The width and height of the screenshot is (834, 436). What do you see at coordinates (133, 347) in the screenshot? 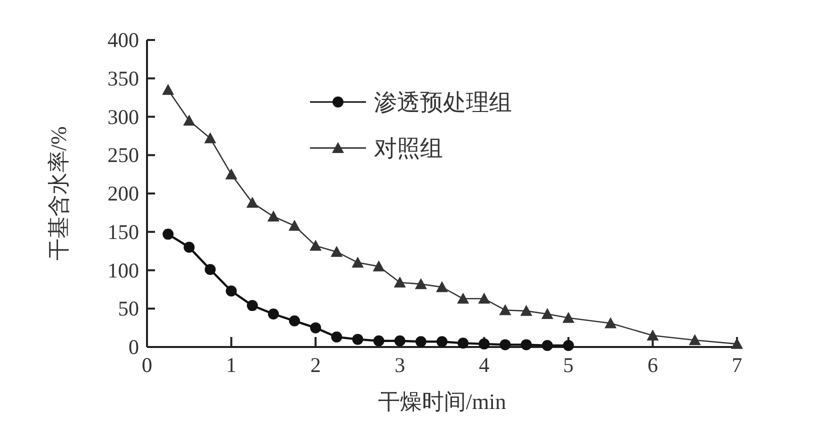
I see `y-tick-label: 0` at bounding box center [133, 347].